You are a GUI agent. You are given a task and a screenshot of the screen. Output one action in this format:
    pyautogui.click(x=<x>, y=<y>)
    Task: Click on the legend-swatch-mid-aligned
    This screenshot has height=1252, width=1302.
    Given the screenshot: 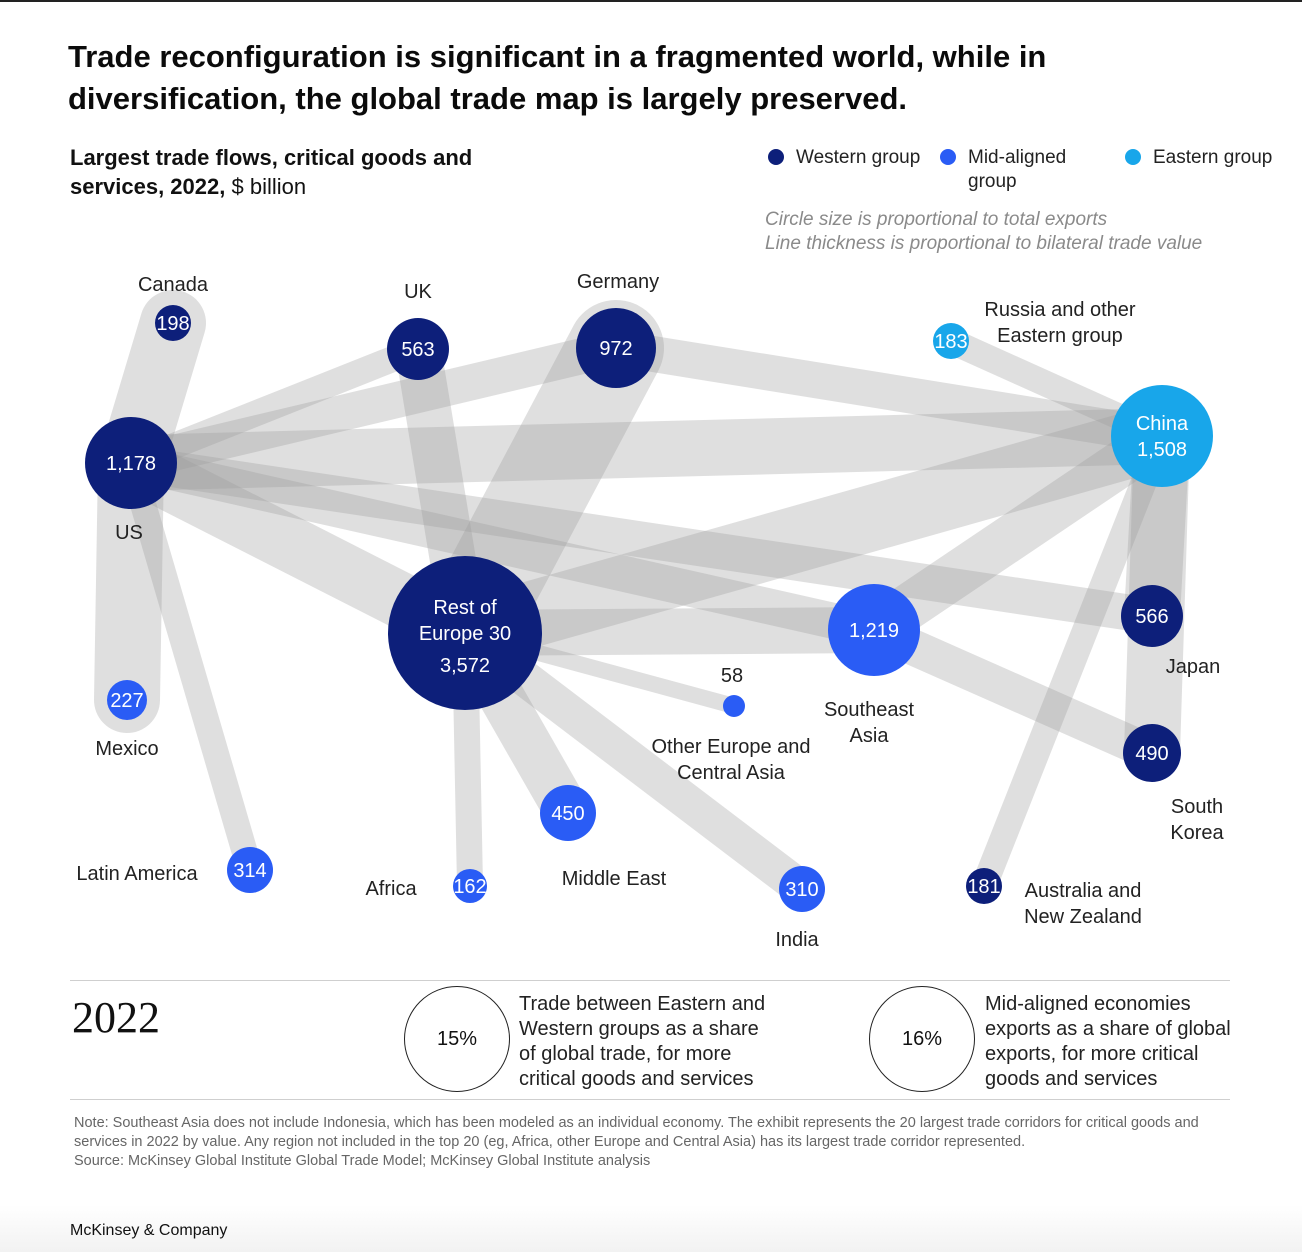 What is the action you would take?
    pyautogui.click(x=948, y=157)
    